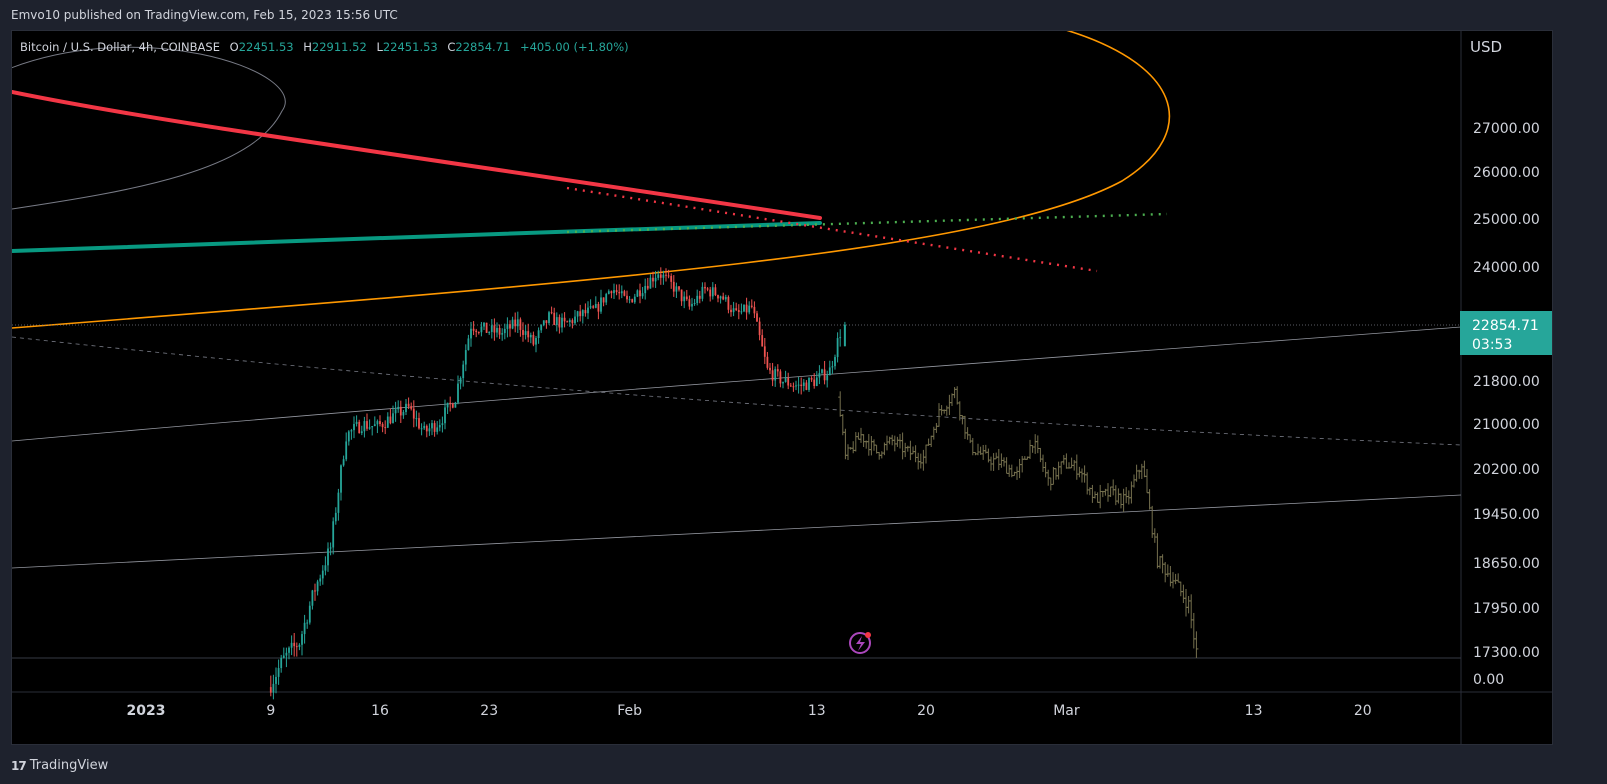  I want to click on time-tick-label: 13, so click(817, 711).